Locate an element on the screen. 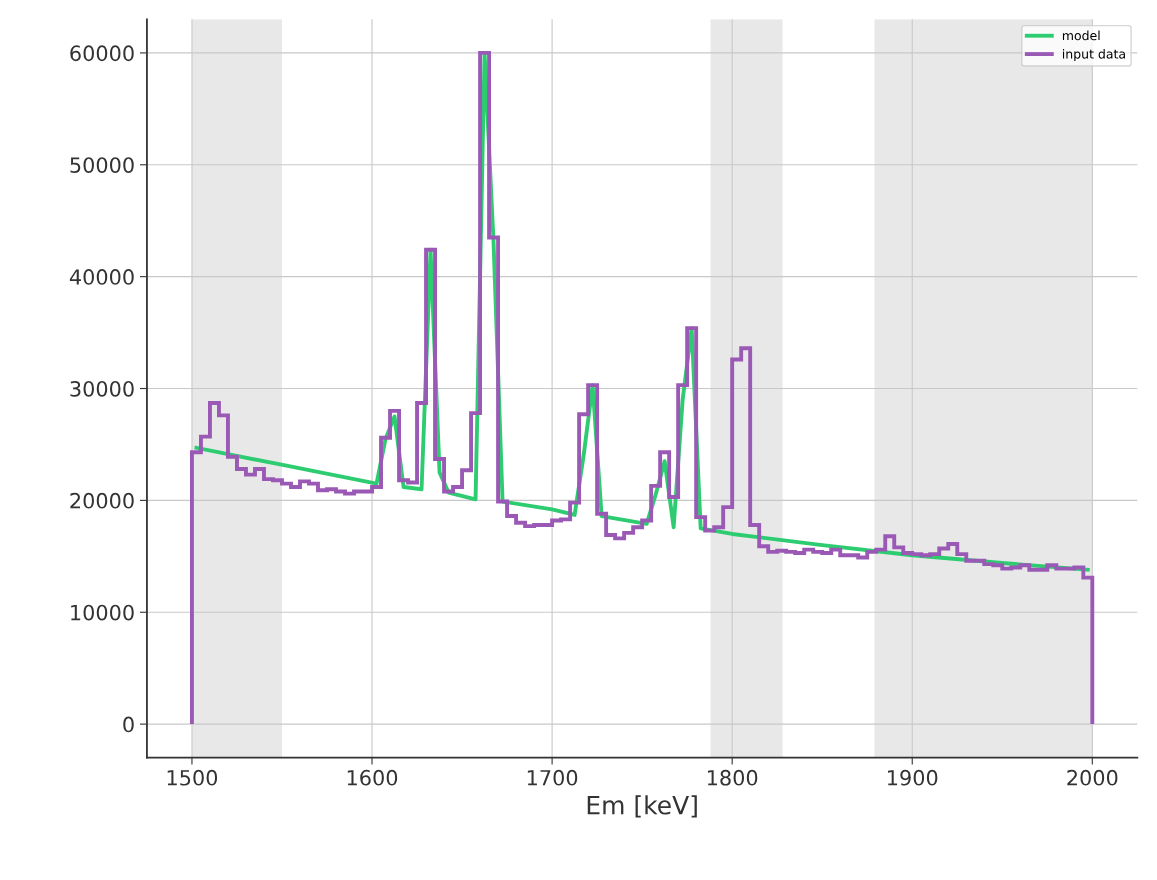  legend-label: model is located at coordinates (1081, 35).